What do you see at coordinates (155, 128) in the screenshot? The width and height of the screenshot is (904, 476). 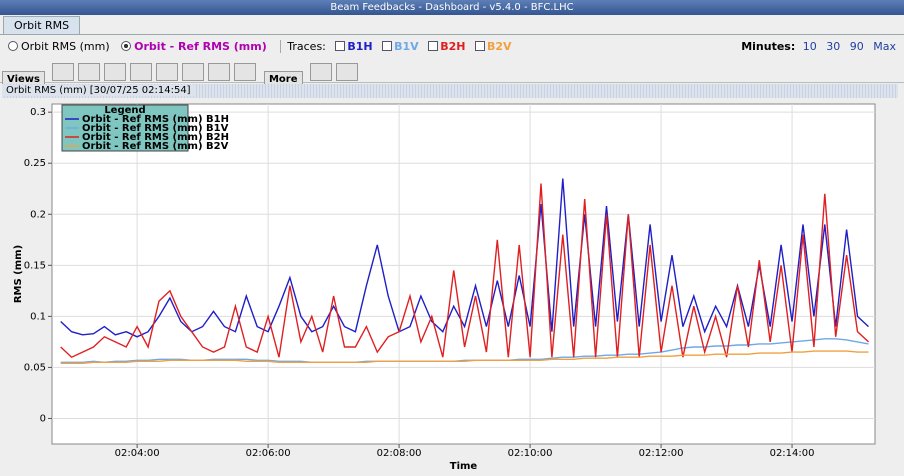 I see `legend-label: Orbit - Ref RMS (mm) B1V` at bounding box center [155, 128].